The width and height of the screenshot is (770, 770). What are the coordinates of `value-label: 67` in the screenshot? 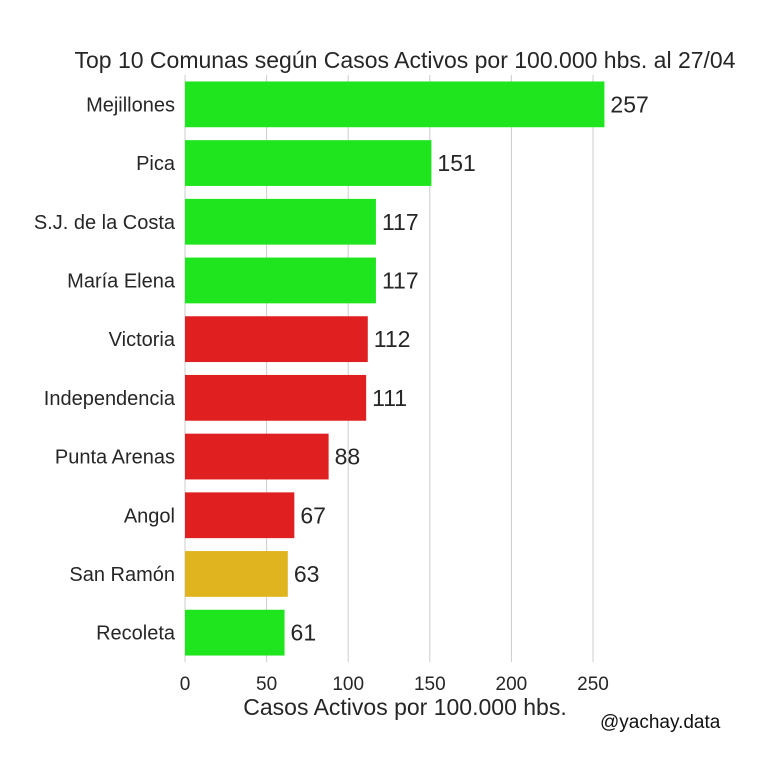 It's located at (313, 515).